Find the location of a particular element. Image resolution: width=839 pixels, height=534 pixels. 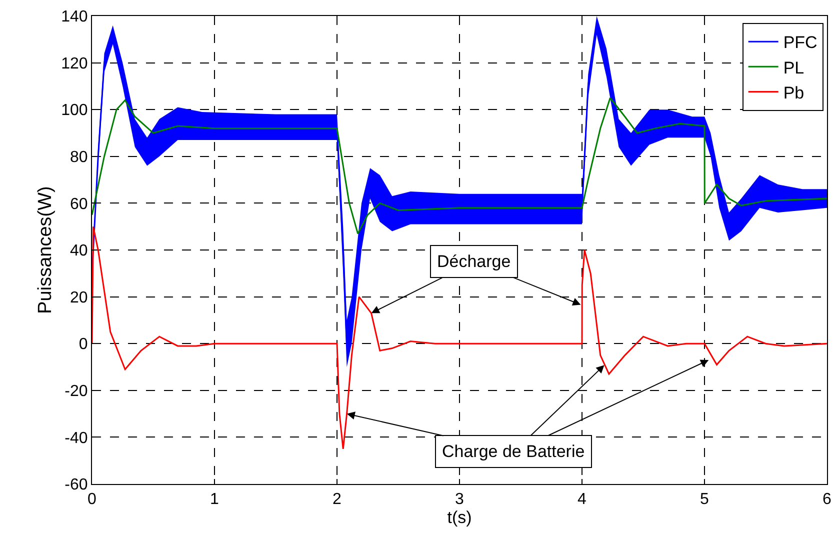

y-tick-label: 60 is located at coordinates (79, 204).